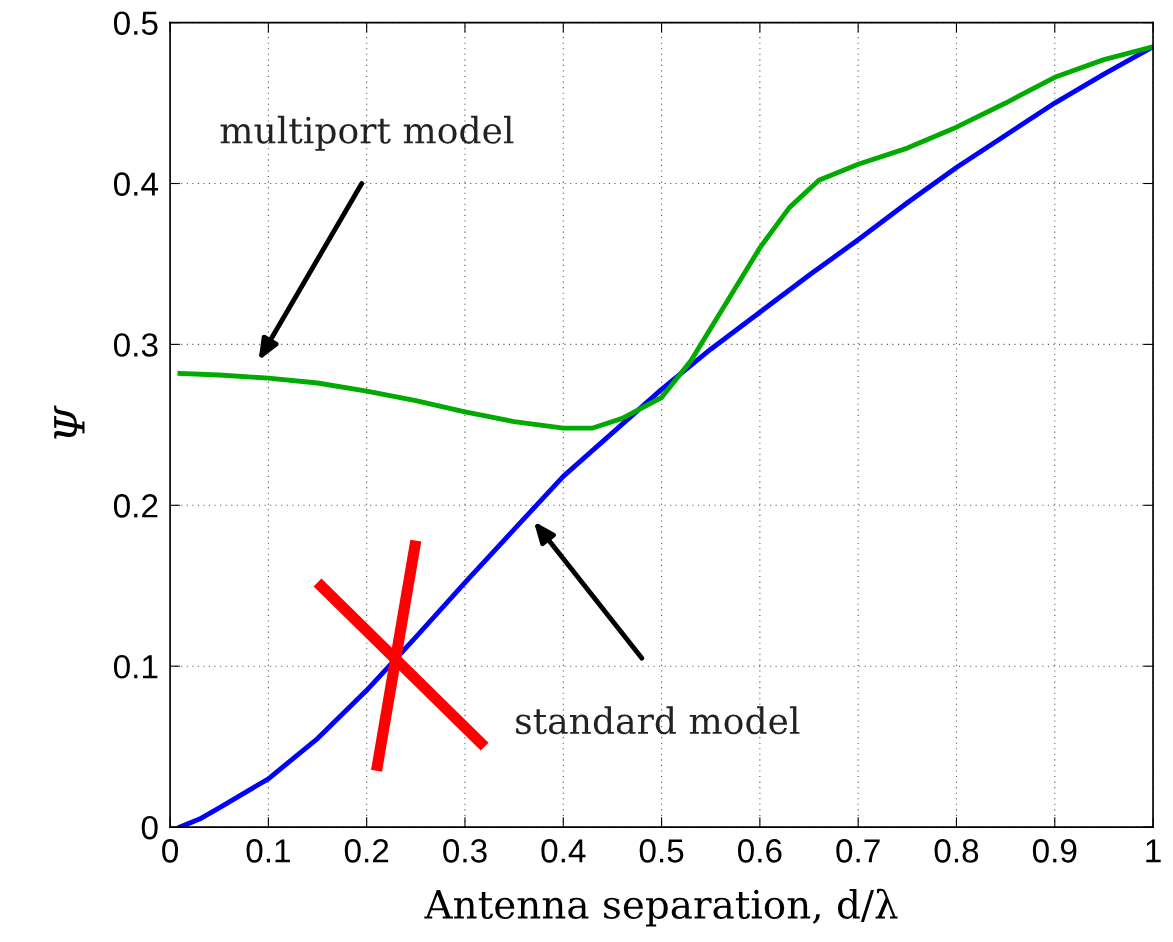  Describe the element at coordinates (135, 666) in the screenshot. I see `y-tick-label: 0.1` at that location.